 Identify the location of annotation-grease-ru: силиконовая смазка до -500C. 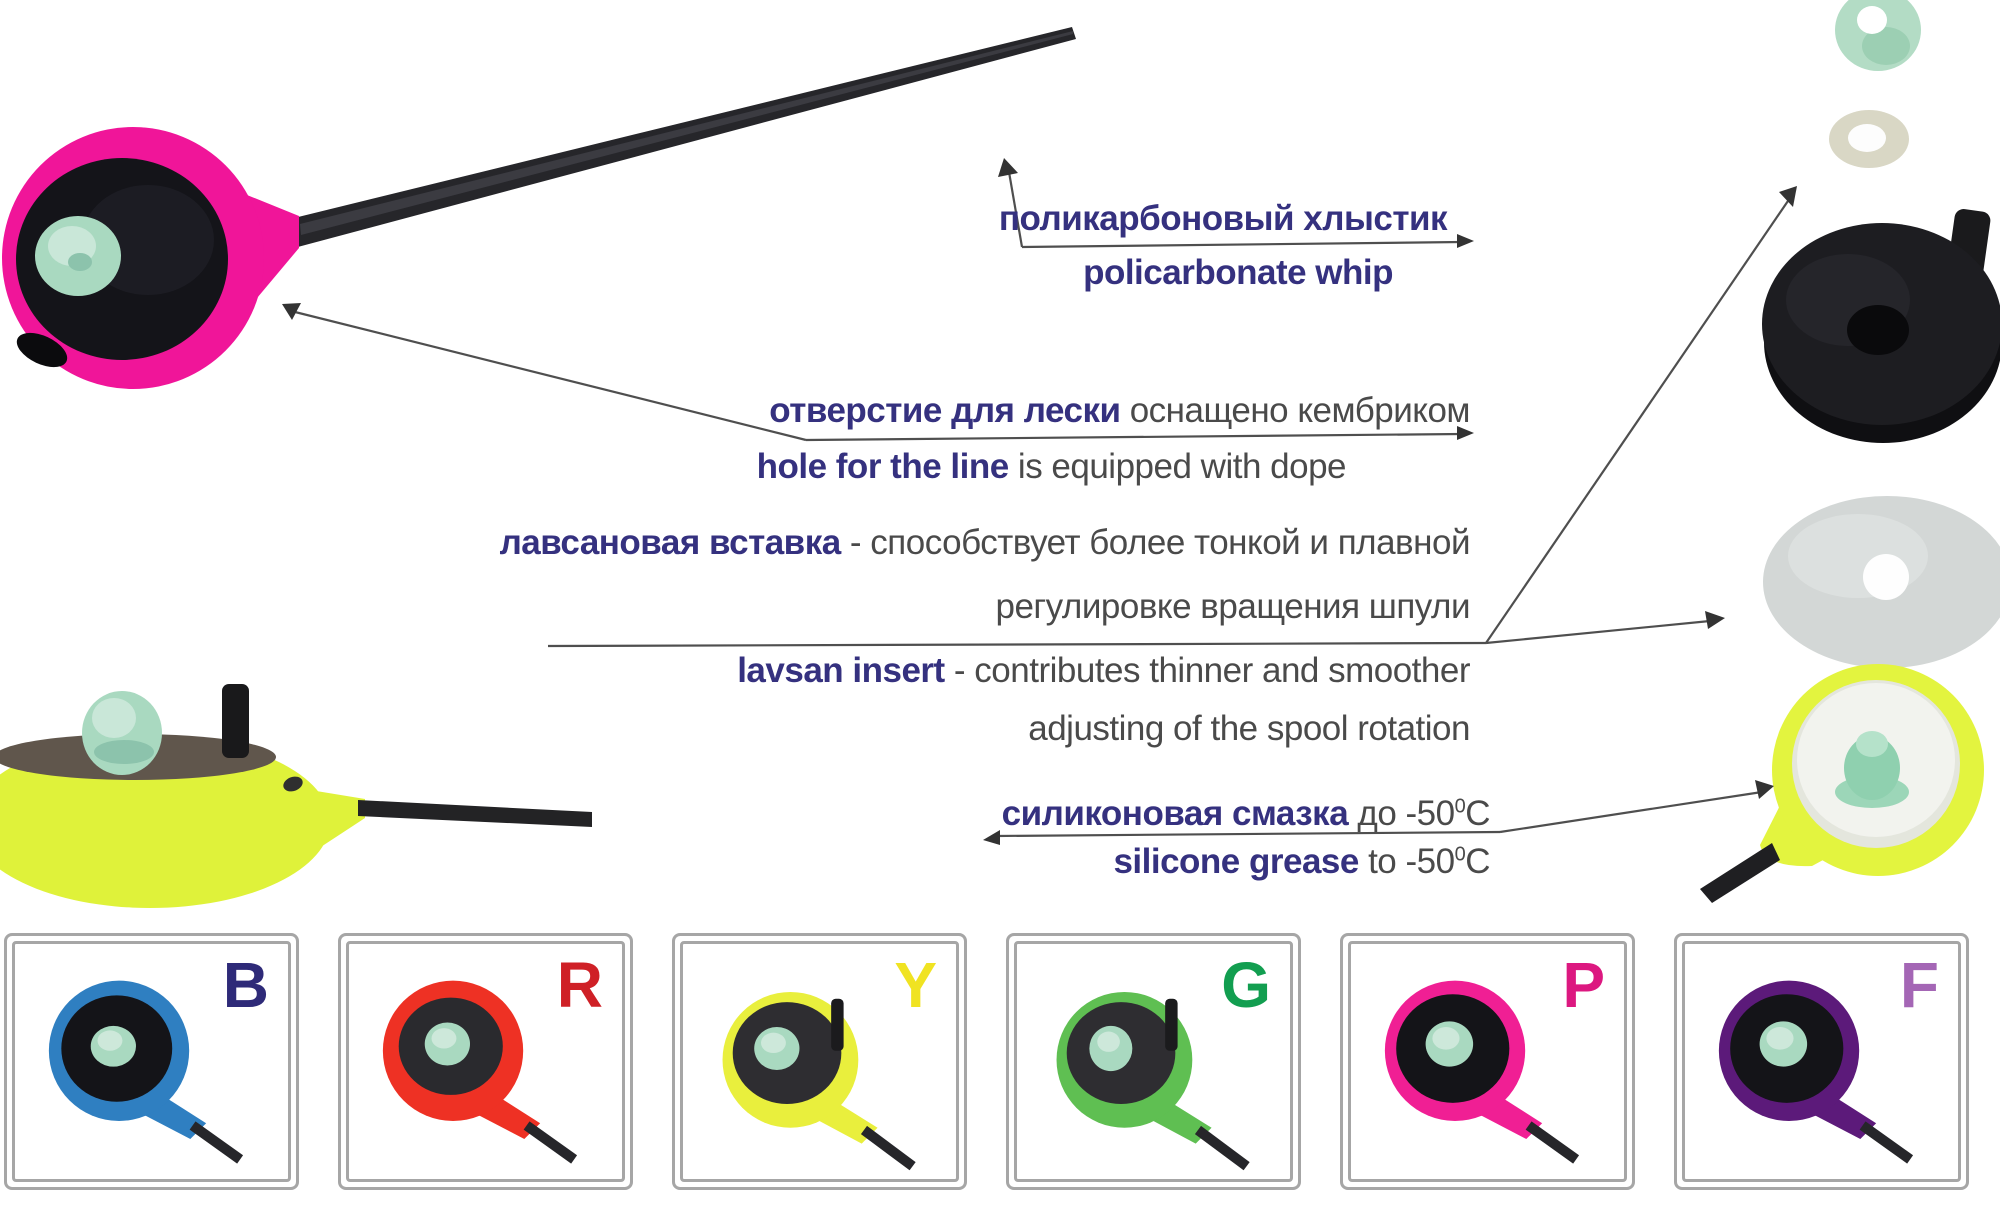
(1246, 814).